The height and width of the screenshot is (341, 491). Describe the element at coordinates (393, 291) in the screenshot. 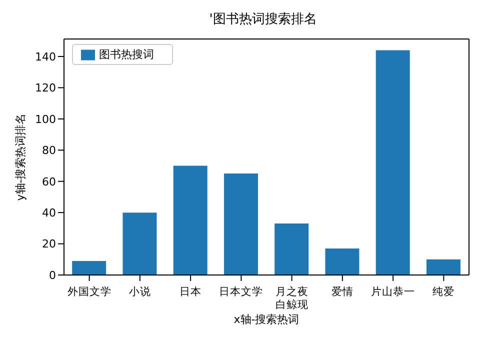

I see `x-tick-label: 片山恭一` at that location.